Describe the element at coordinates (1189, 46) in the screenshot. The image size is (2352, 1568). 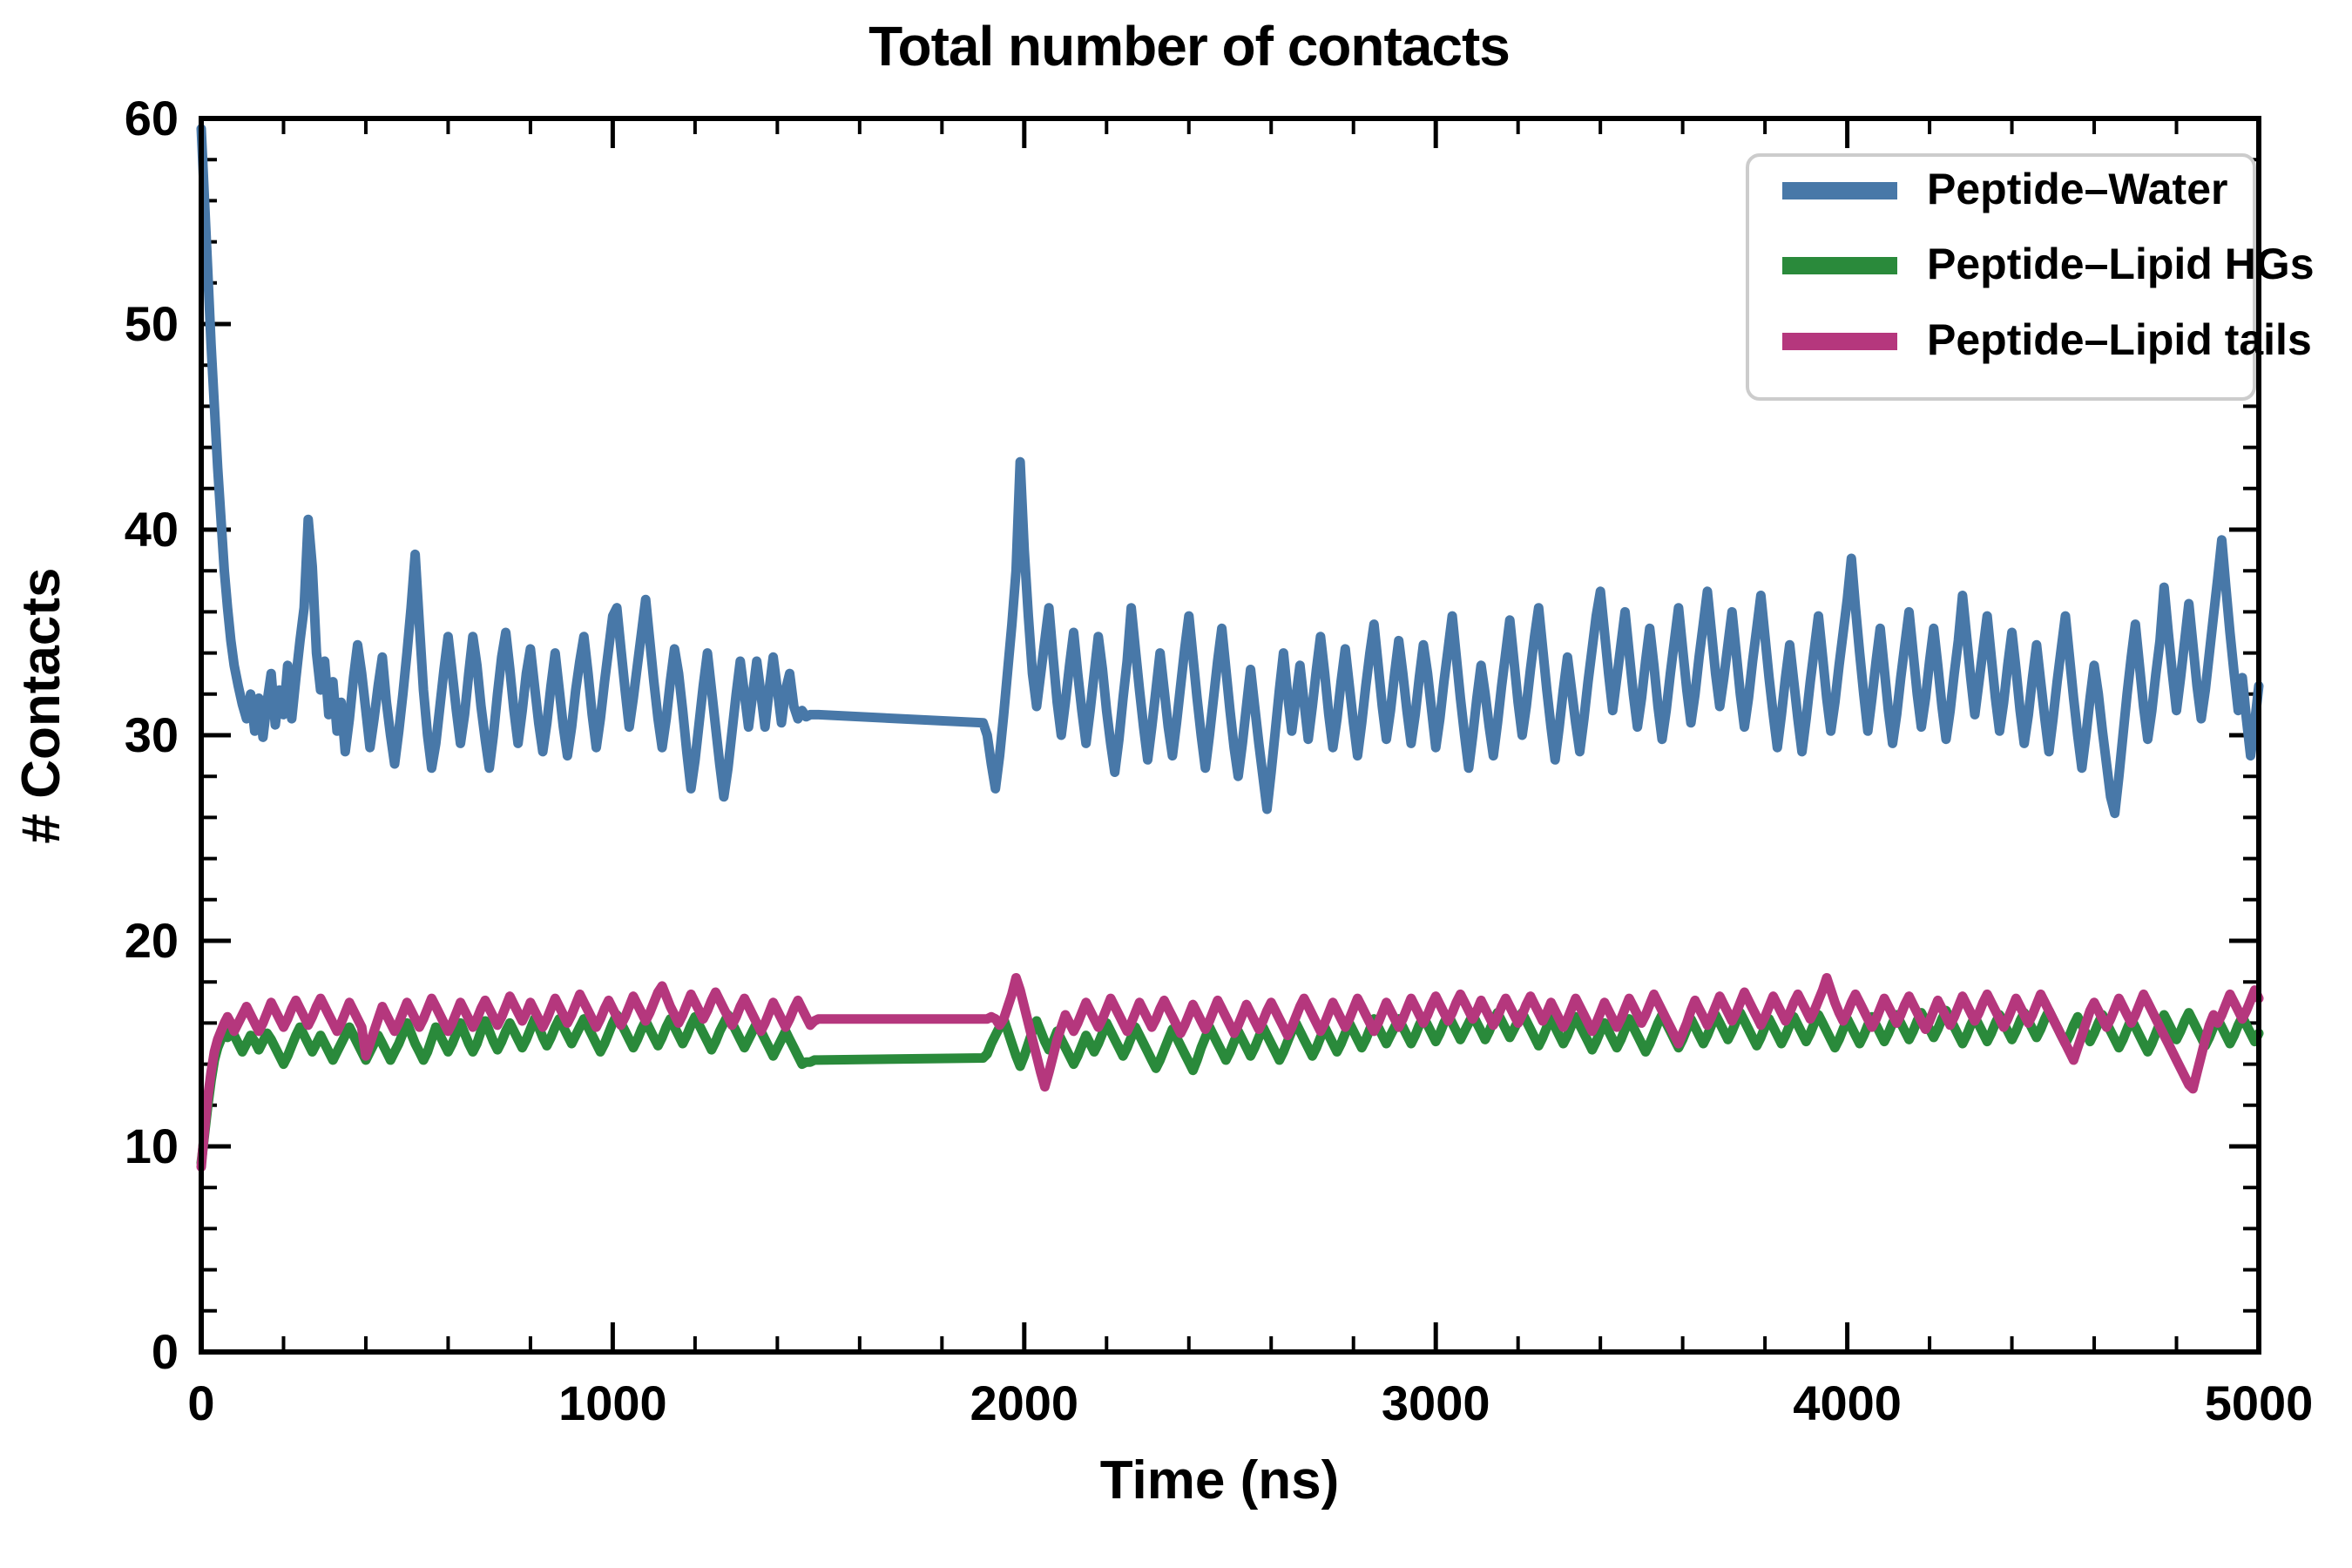
I see `chart-title: Total number of contacts` at that location.